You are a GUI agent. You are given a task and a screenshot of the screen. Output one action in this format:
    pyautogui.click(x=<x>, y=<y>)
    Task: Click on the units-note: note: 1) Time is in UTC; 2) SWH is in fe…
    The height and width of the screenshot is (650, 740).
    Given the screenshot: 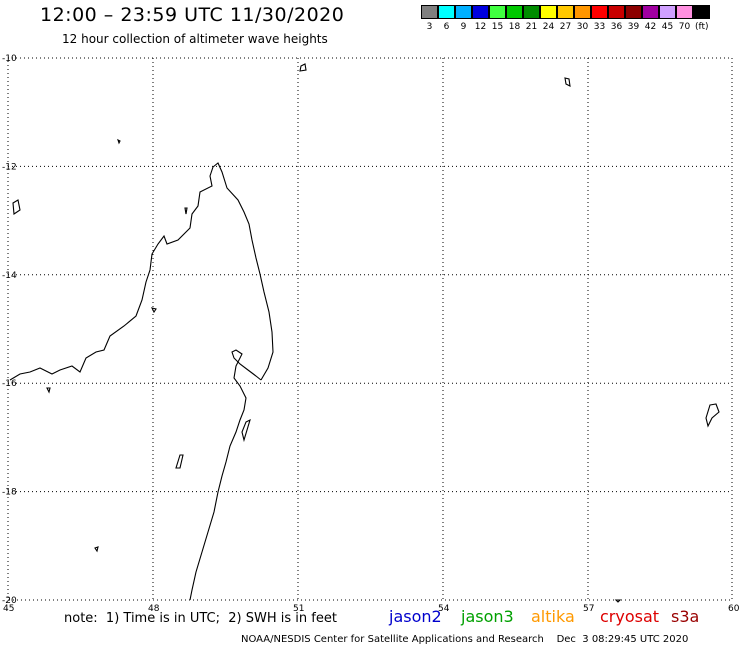 What is the action you would take?
    pyautogui.click(x=200, y=618)
    